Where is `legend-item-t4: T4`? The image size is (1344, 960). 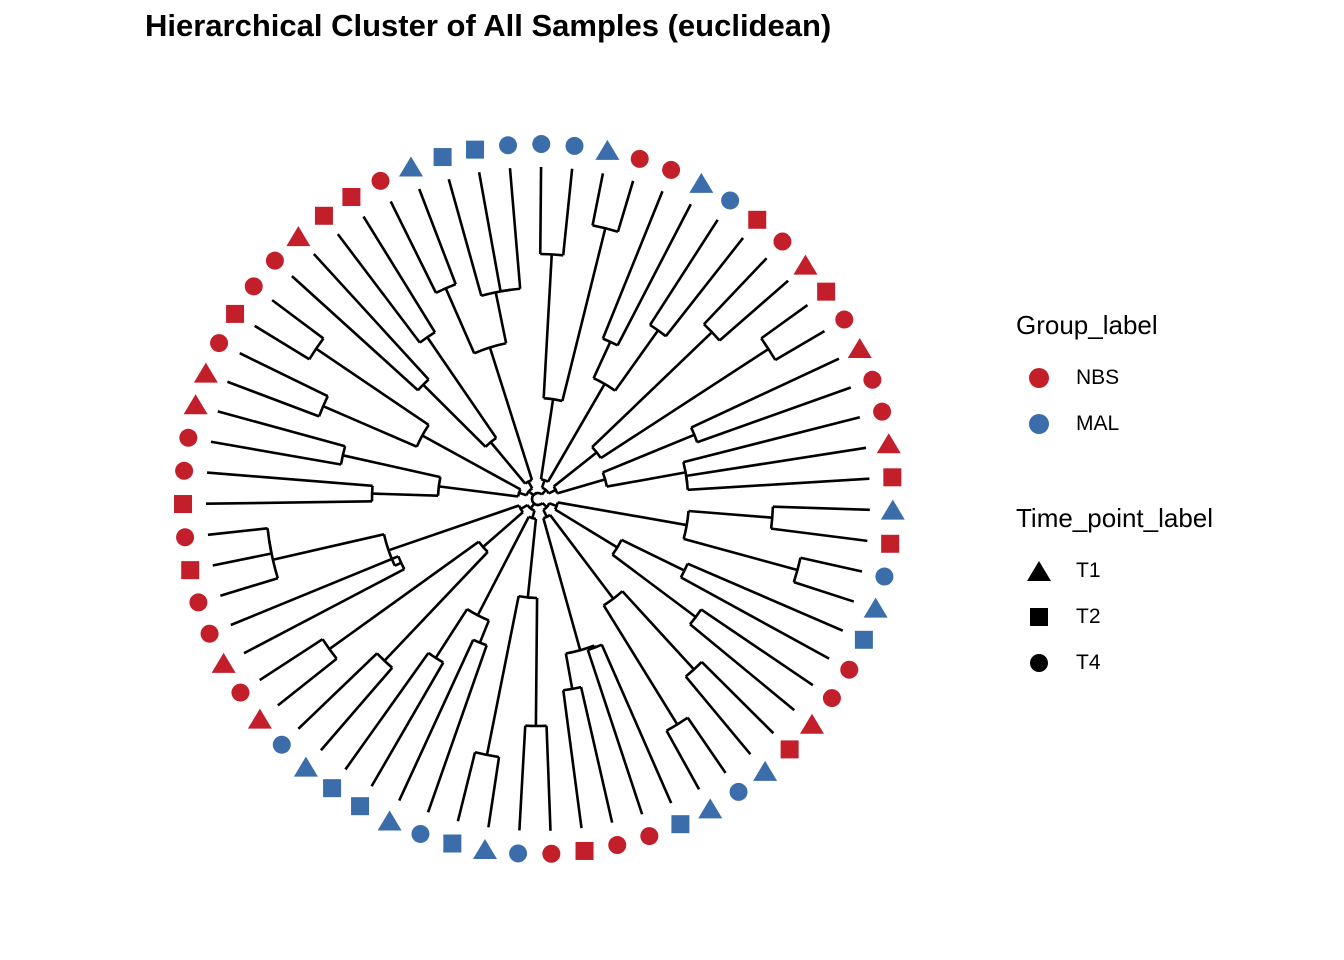 legend-item-t4: T4 is located at coordinates (1114, 663).